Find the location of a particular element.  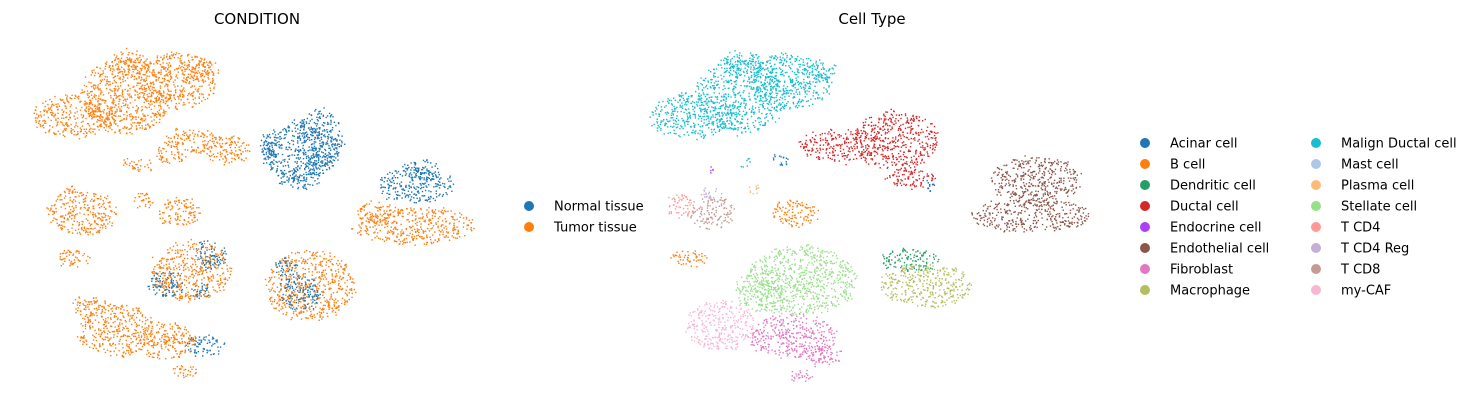

celltype-legend-entry: T CD4 is located at coordinates (1345, 228).